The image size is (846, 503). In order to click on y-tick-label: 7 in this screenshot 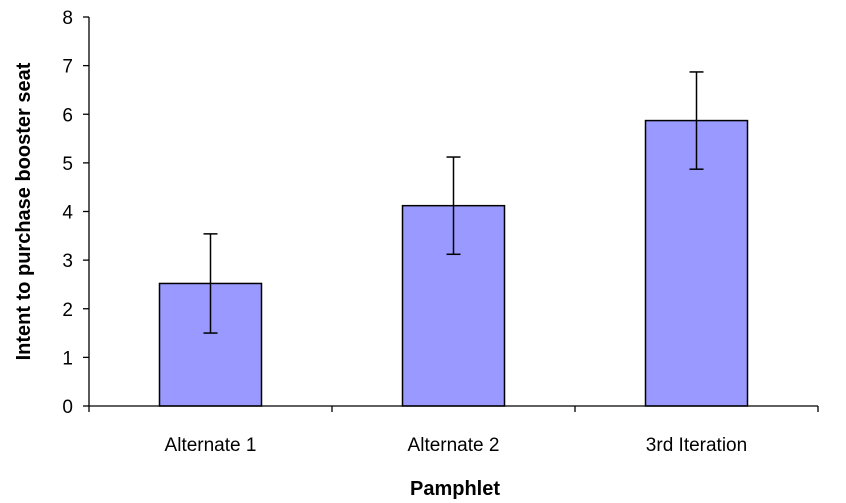, I will do `click(67, 67)`.